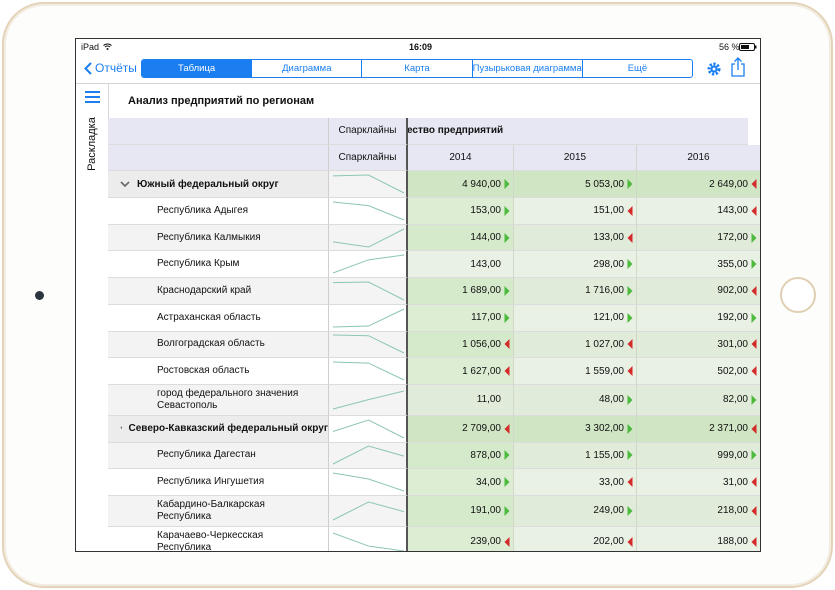 The width and height of the screenshot is (835, 590). I want to click on value: 1 056,00, so click(481, 344).